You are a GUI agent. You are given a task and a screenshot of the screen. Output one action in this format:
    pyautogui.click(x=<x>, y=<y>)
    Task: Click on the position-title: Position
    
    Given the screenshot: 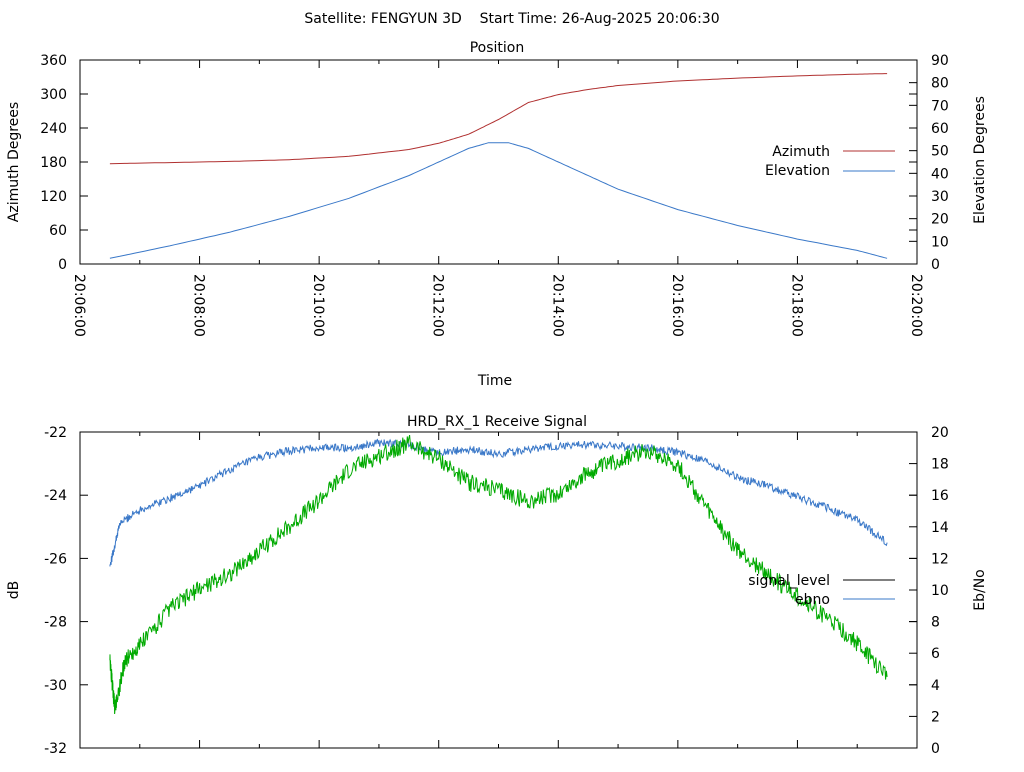 What is the action you would take?
    pyautogui.click(x=497, y=48)
    